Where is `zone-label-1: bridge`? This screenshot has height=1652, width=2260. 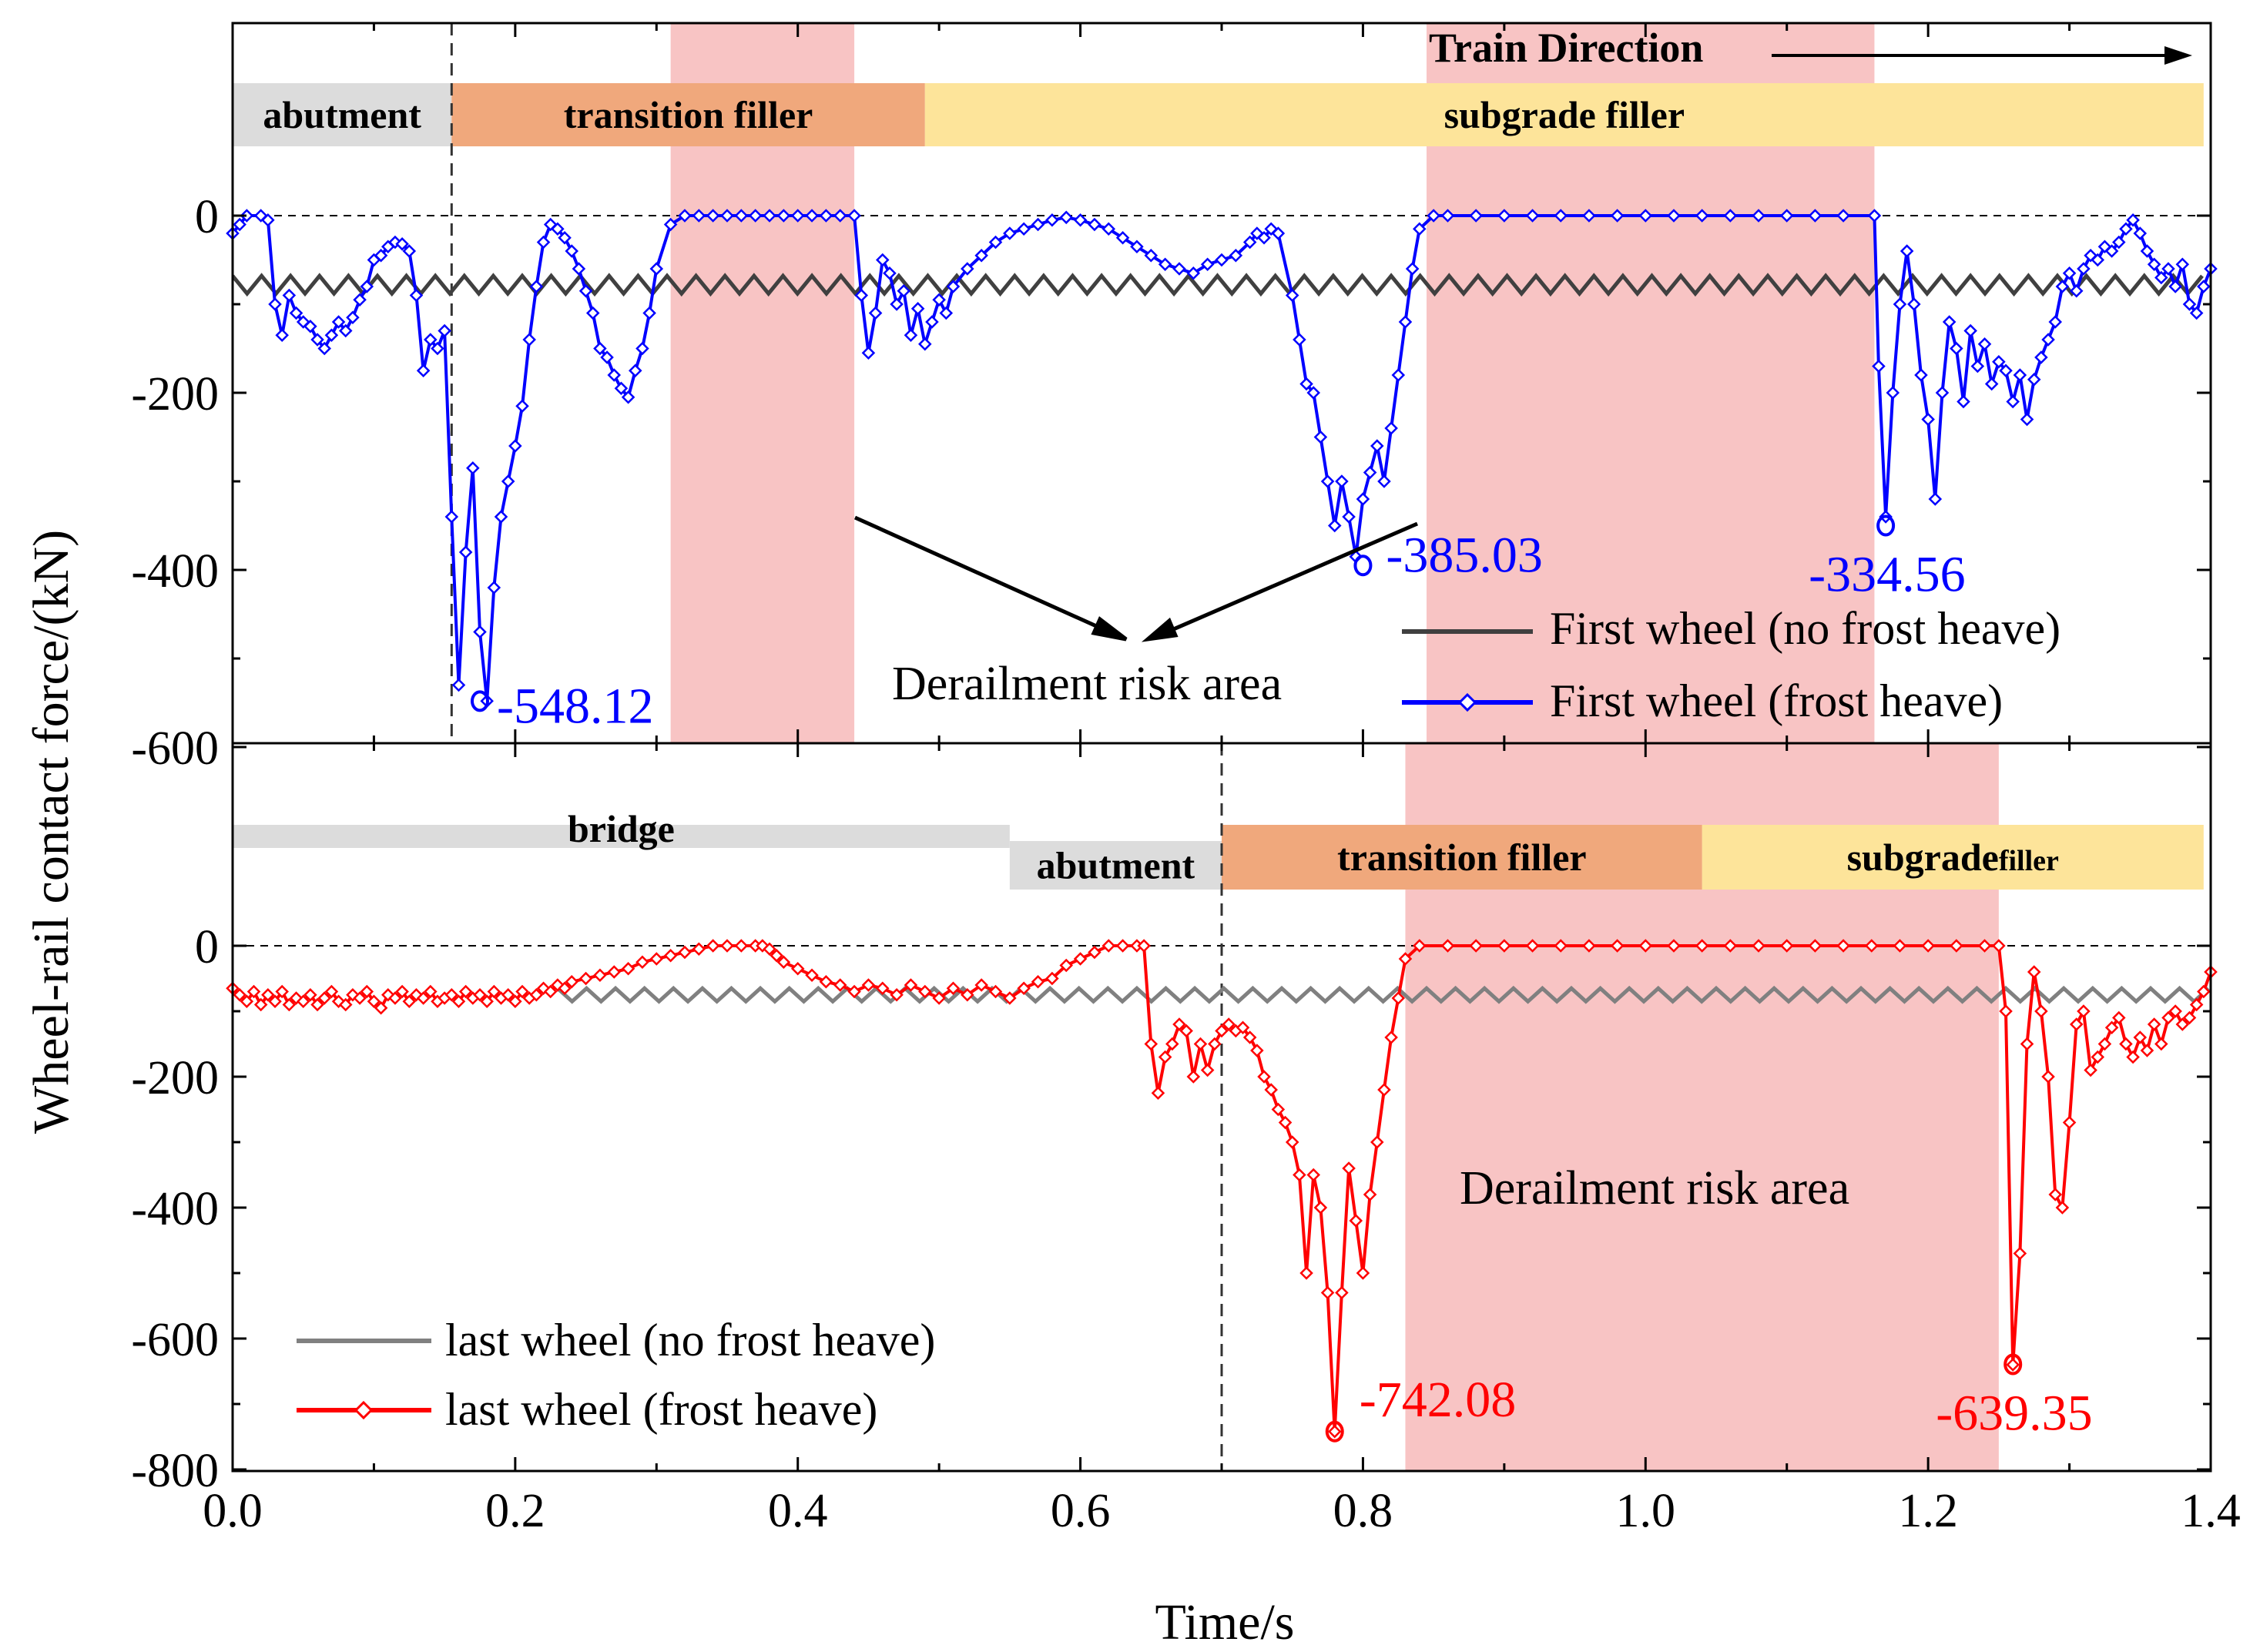 zone-label-1: bridge is located at coordinates (621, 829).